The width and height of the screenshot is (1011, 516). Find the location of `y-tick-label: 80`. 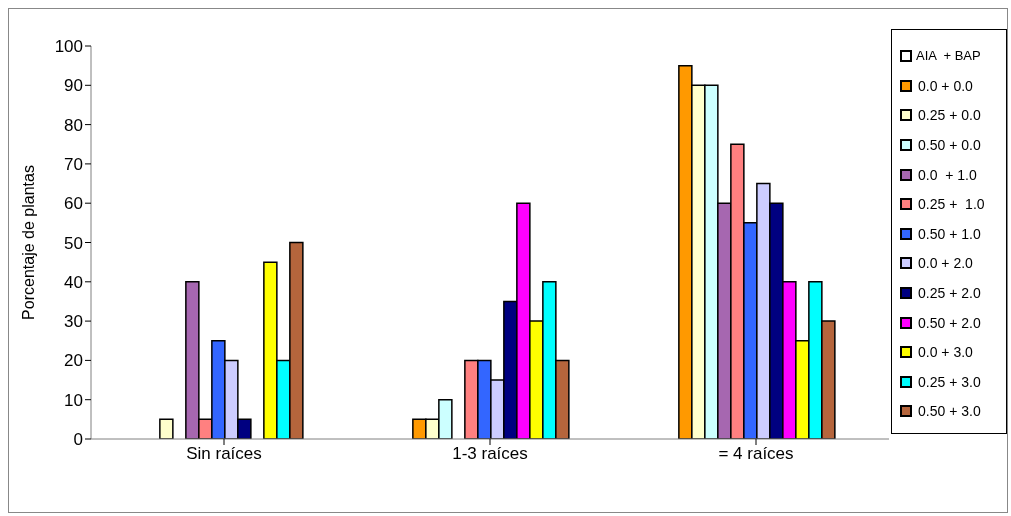

y-tick-label: 80 is located at coordinates (73, 125).